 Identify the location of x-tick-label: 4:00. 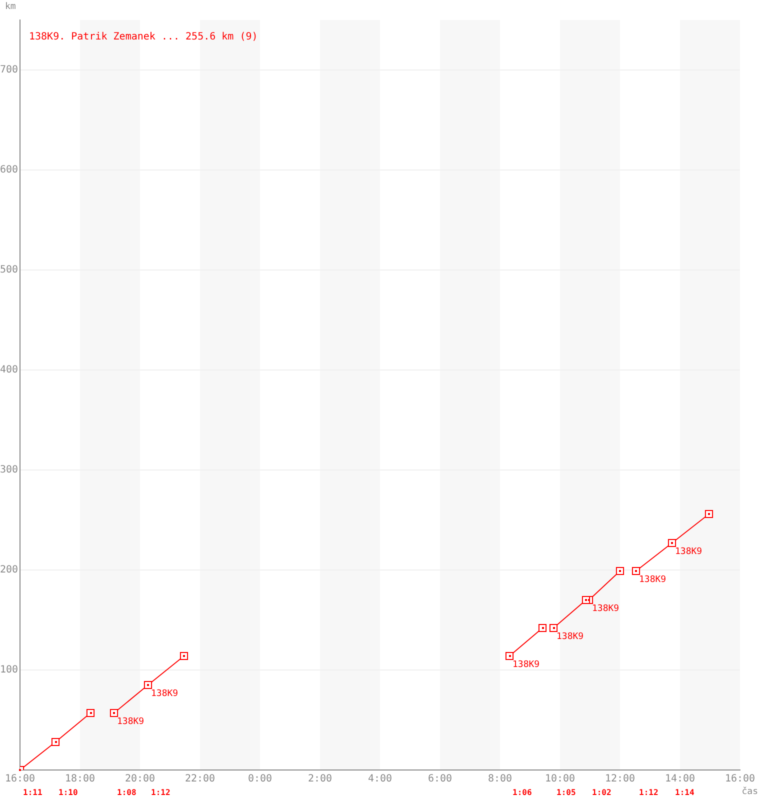
(380, 779).